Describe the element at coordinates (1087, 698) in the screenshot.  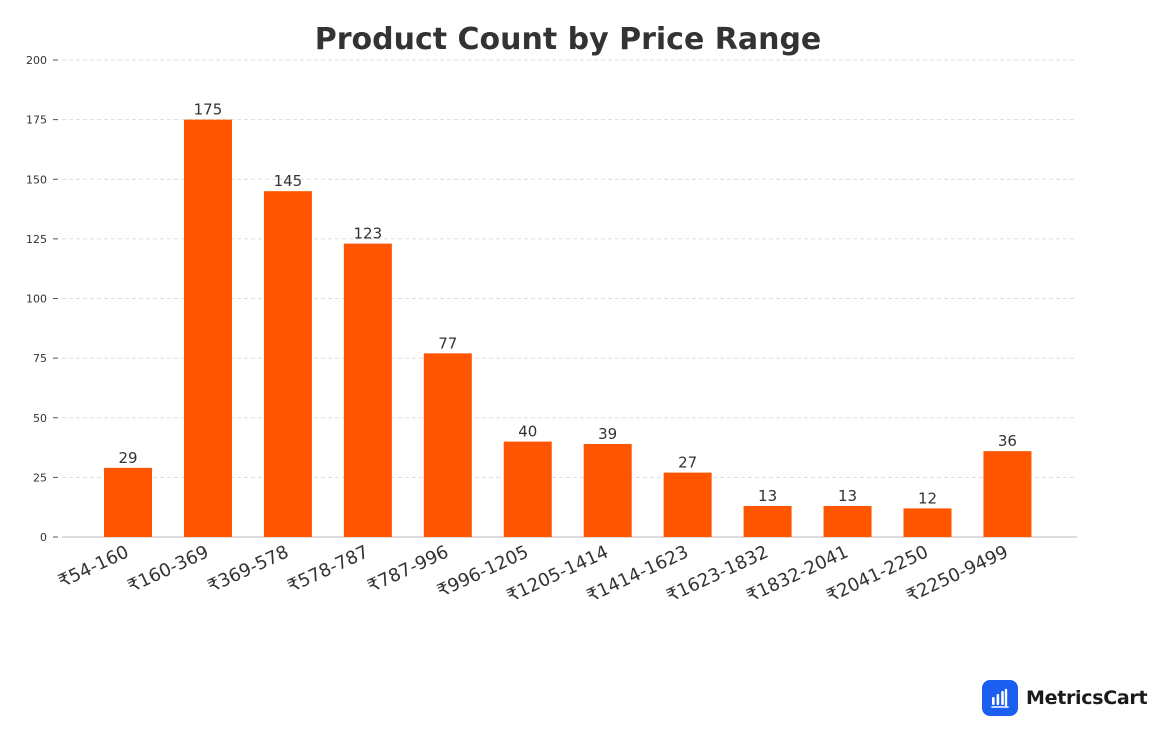
I see `brand-name: MetricsCart` at that location.